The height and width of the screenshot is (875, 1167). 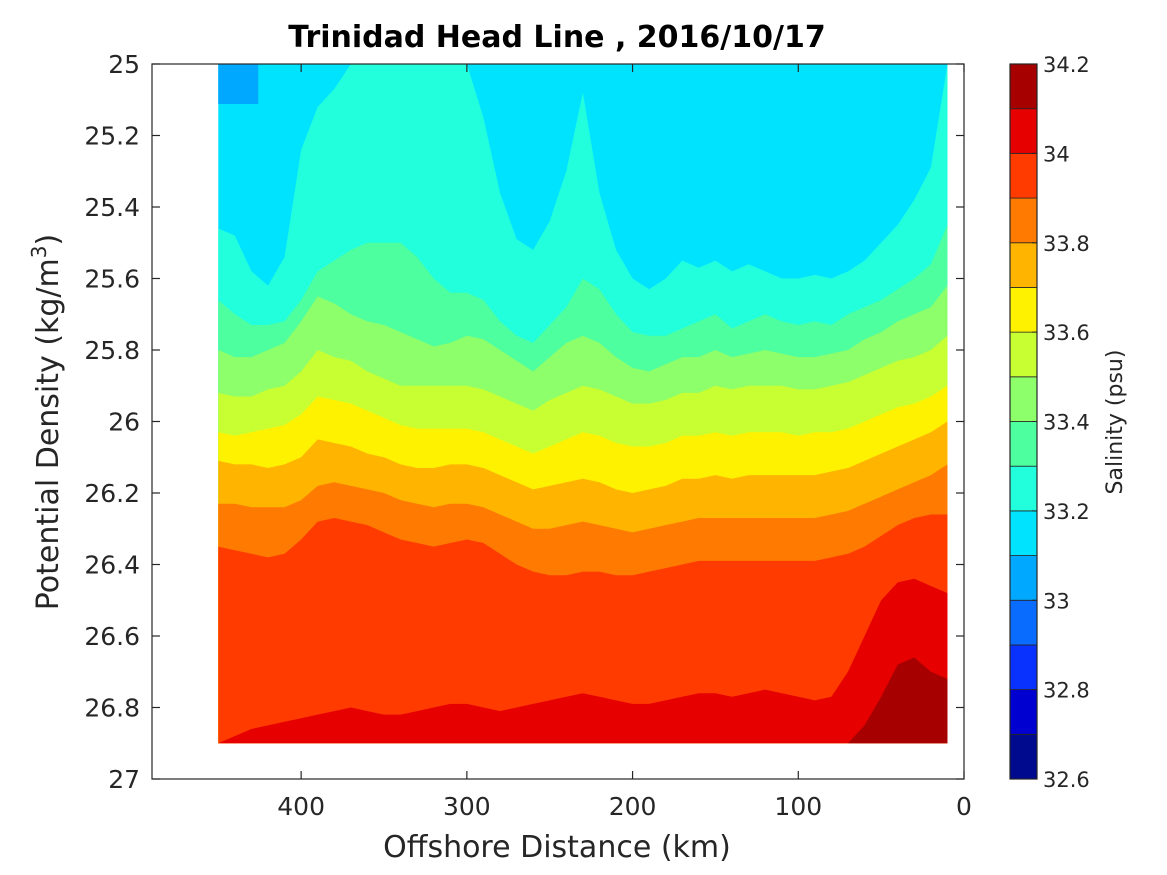 I want to click on colorbar-tick-label: 33.6, so click(x=1066, y=333).